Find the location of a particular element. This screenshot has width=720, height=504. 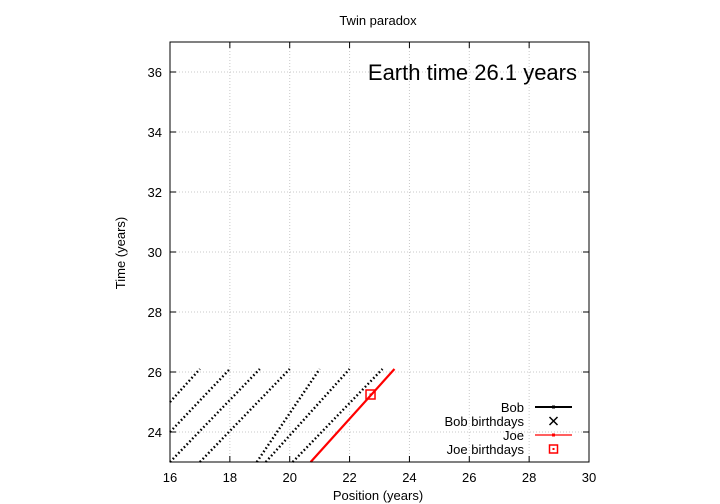

legend-label: Joe birthdays is located at coordinates (486, 449).